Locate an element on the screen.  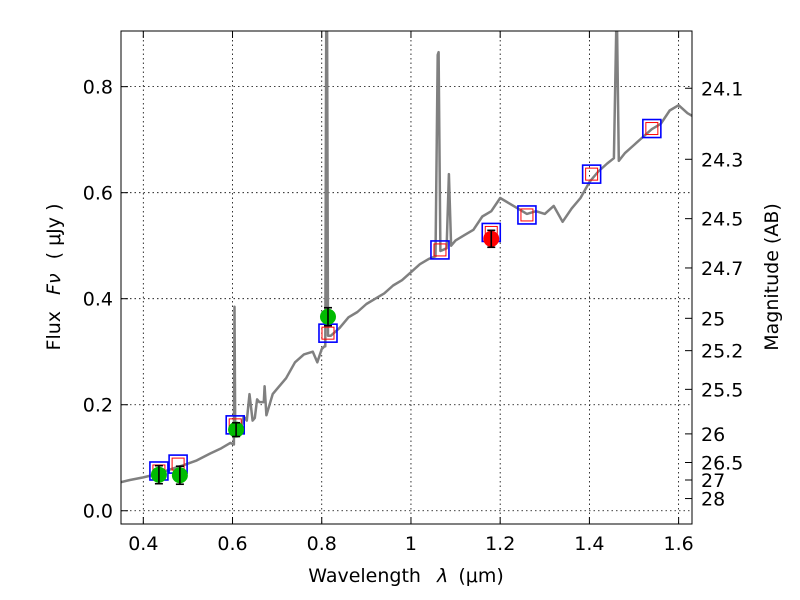
y-axis-title-main: Flux is located at coordinates (54, 331).